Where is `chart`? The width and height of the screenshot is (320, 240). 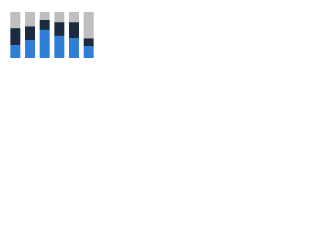 chart is located at coordinates (52, 35).